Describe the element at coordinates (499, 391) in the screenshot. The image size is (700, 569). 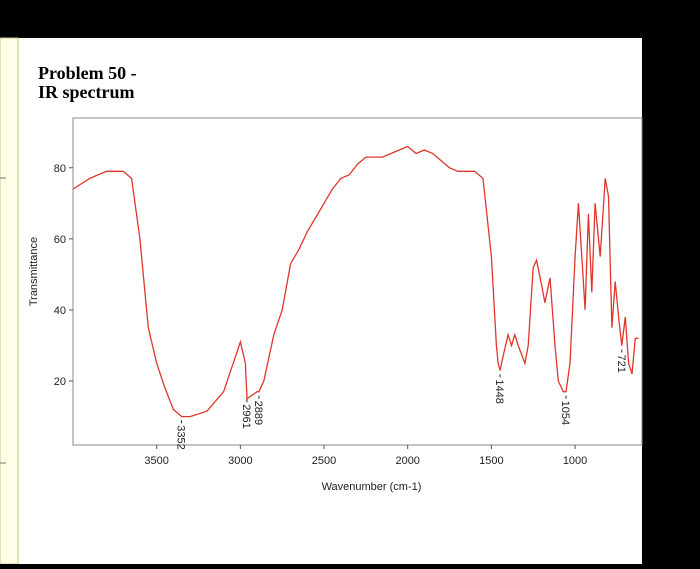
I see `peak-label: 1448` at that location.